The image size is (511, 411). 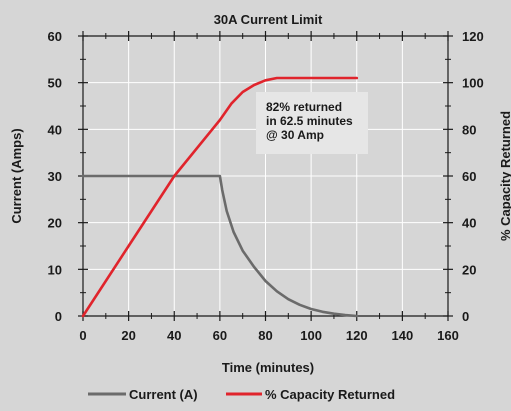 What do you see at coordinates (82, 335) in the screenshot?
I see `x-tick-label: 0` at bounding box center [82, 335].